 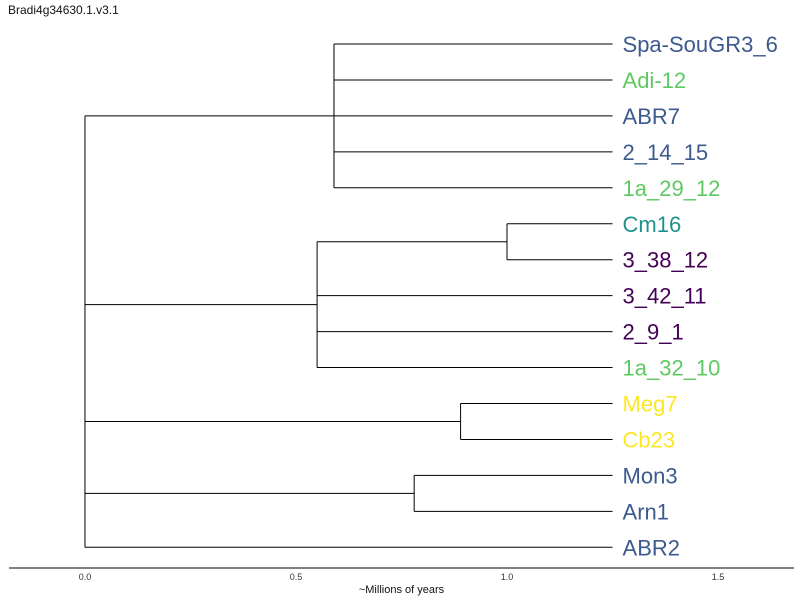 I want to click on leaf-label: 2_14_15, so click(x=666, y=152).